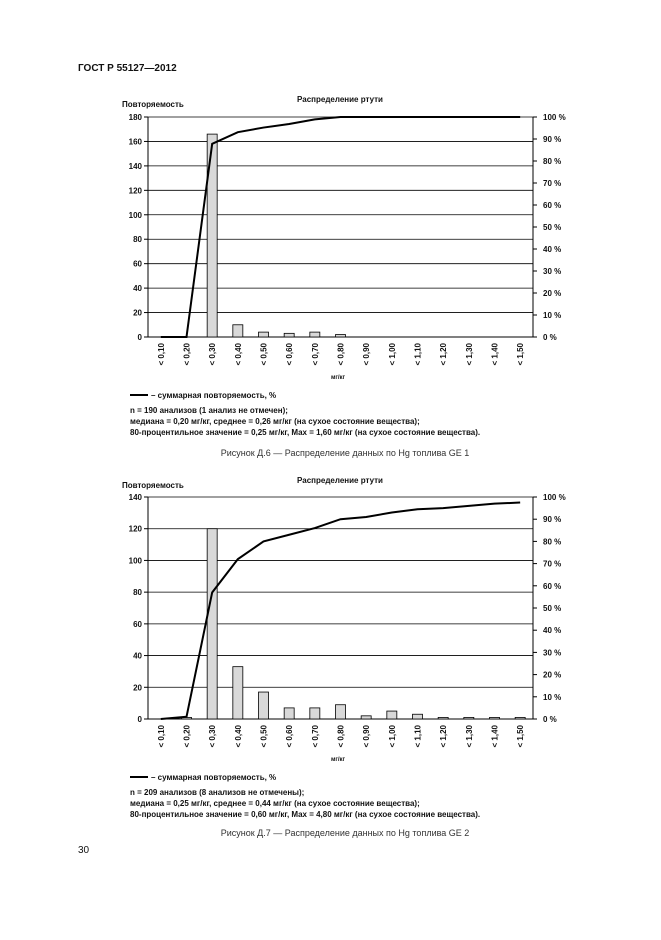 This screenshot has width=661, height=940. I want to click on y2-tick-label: 100 %, so click(554, 117).